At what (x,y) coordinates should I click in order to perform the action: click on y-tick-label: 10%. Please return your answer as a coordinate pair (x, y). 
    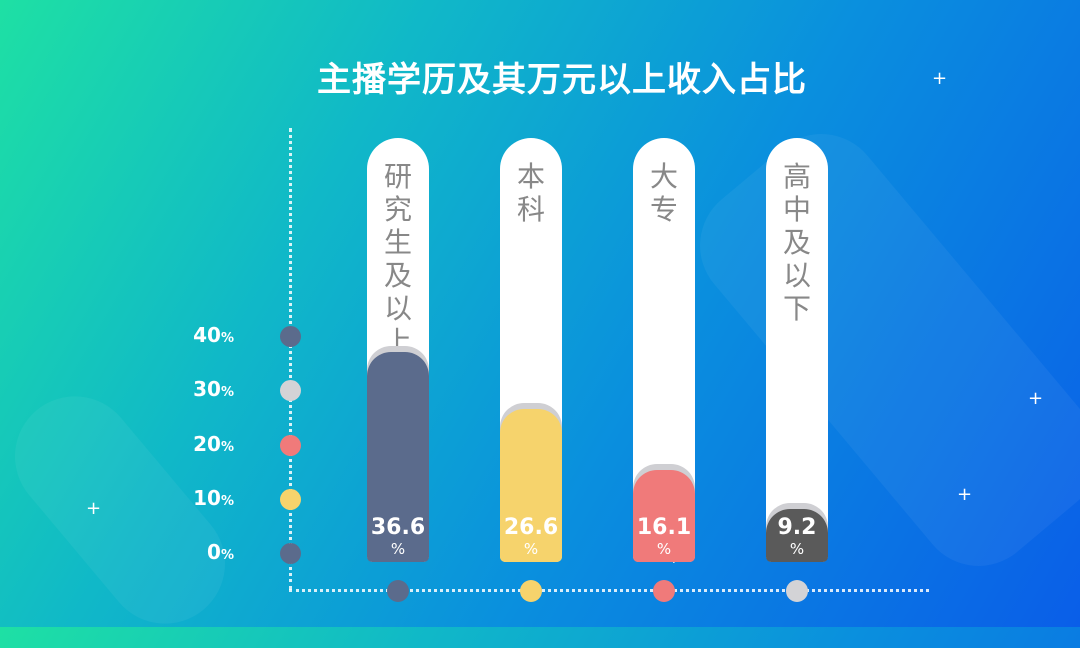
    Looking at the image, I should click on (213, 498).